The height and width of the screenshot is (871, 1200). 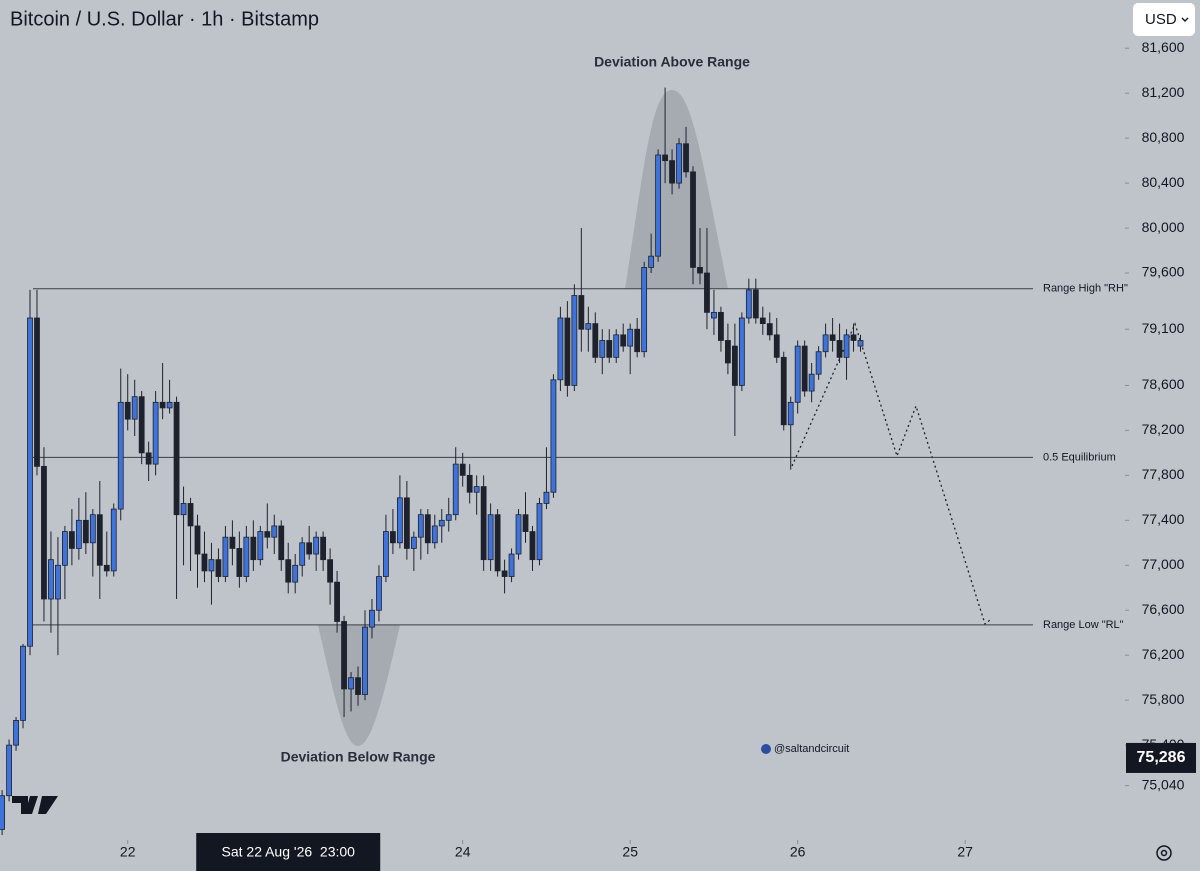 What do you see at coordinates (1161, 19) in the screenshot?
I see `currency-label: USD` at bounding box center [1161, 19].